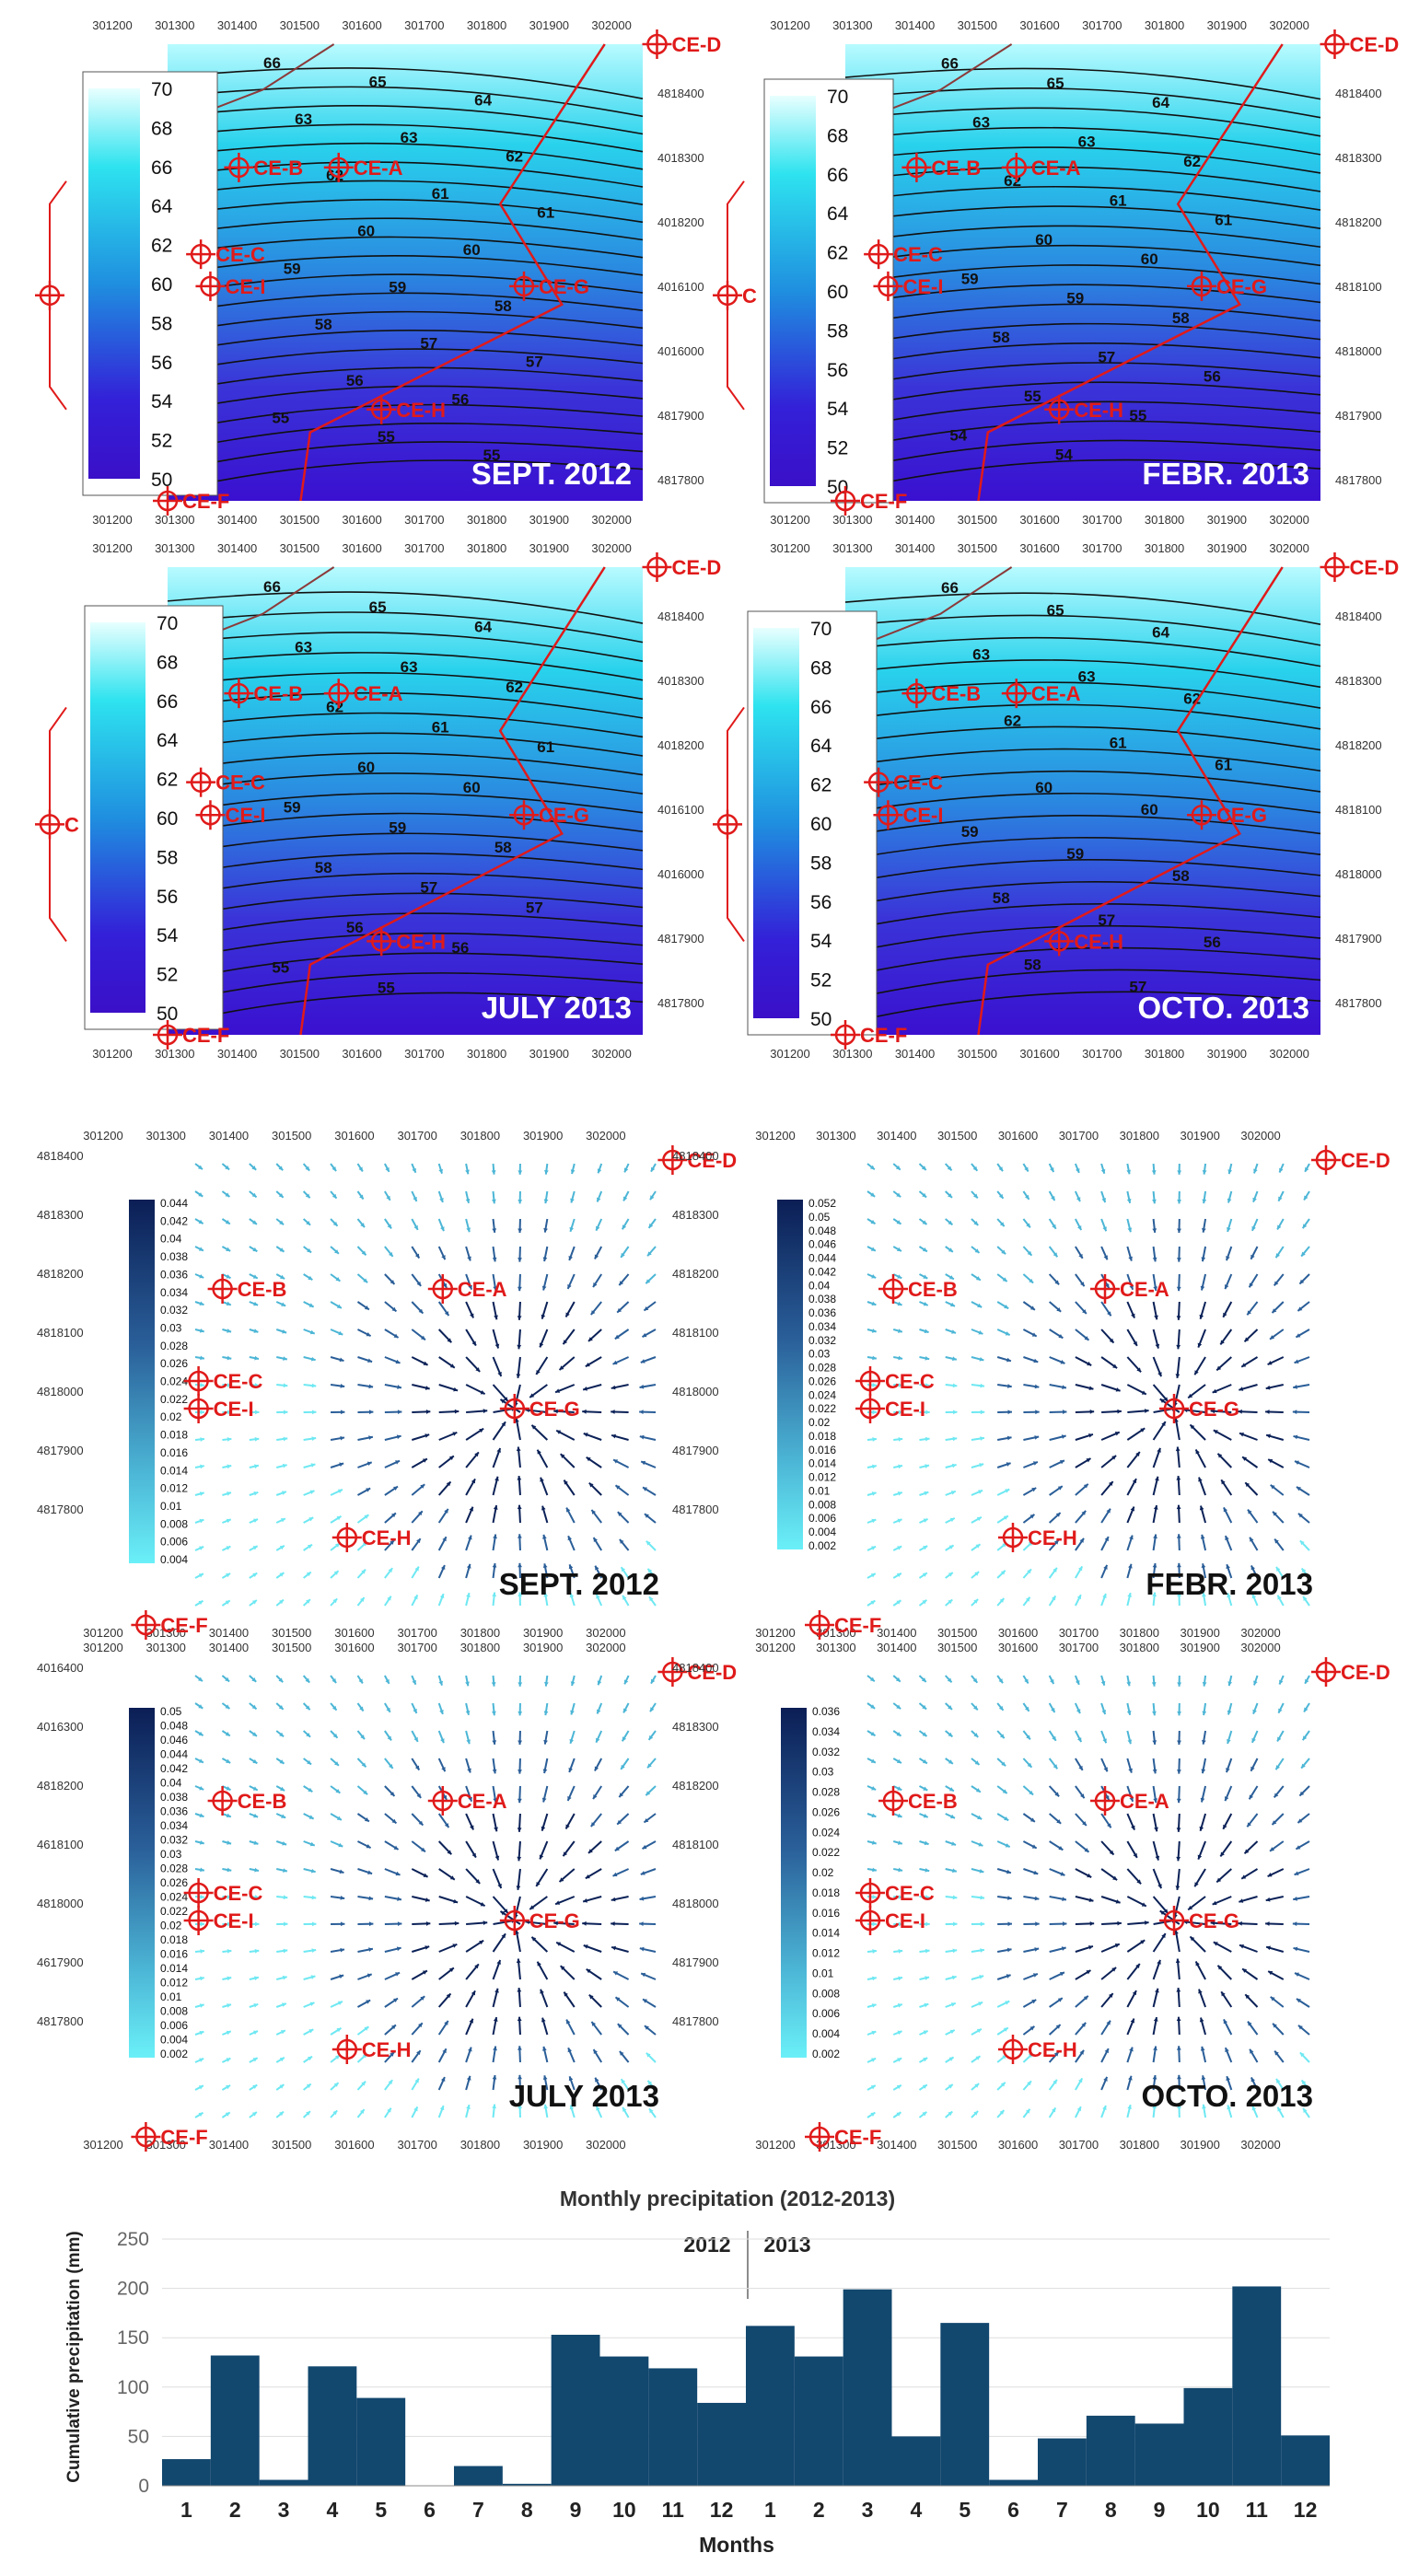 The image size is (1419, 2576). What do you see at coordinates (167, 897) in the screenshot?
I see `colorbar-label: 56` at bounding box center [167, 897].